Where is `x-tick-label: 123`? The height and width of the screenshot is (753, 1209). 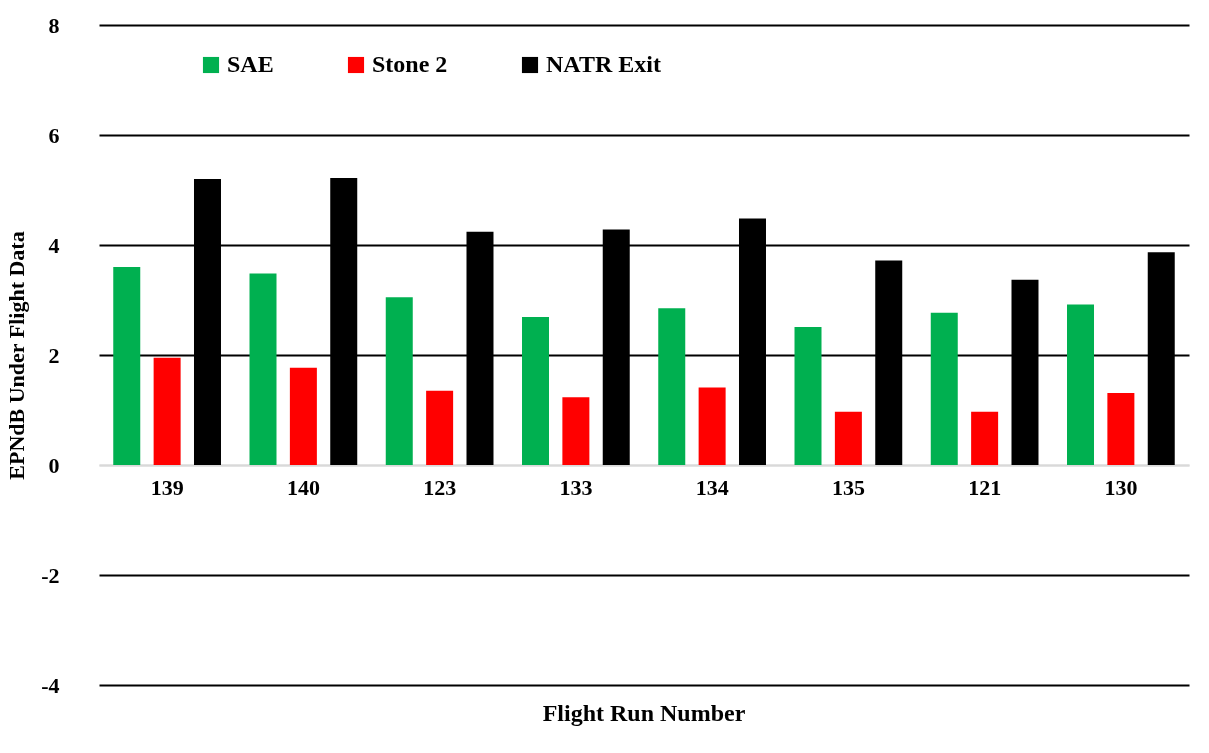
x-tick-label: 123 is located at coordinates (440, 487).